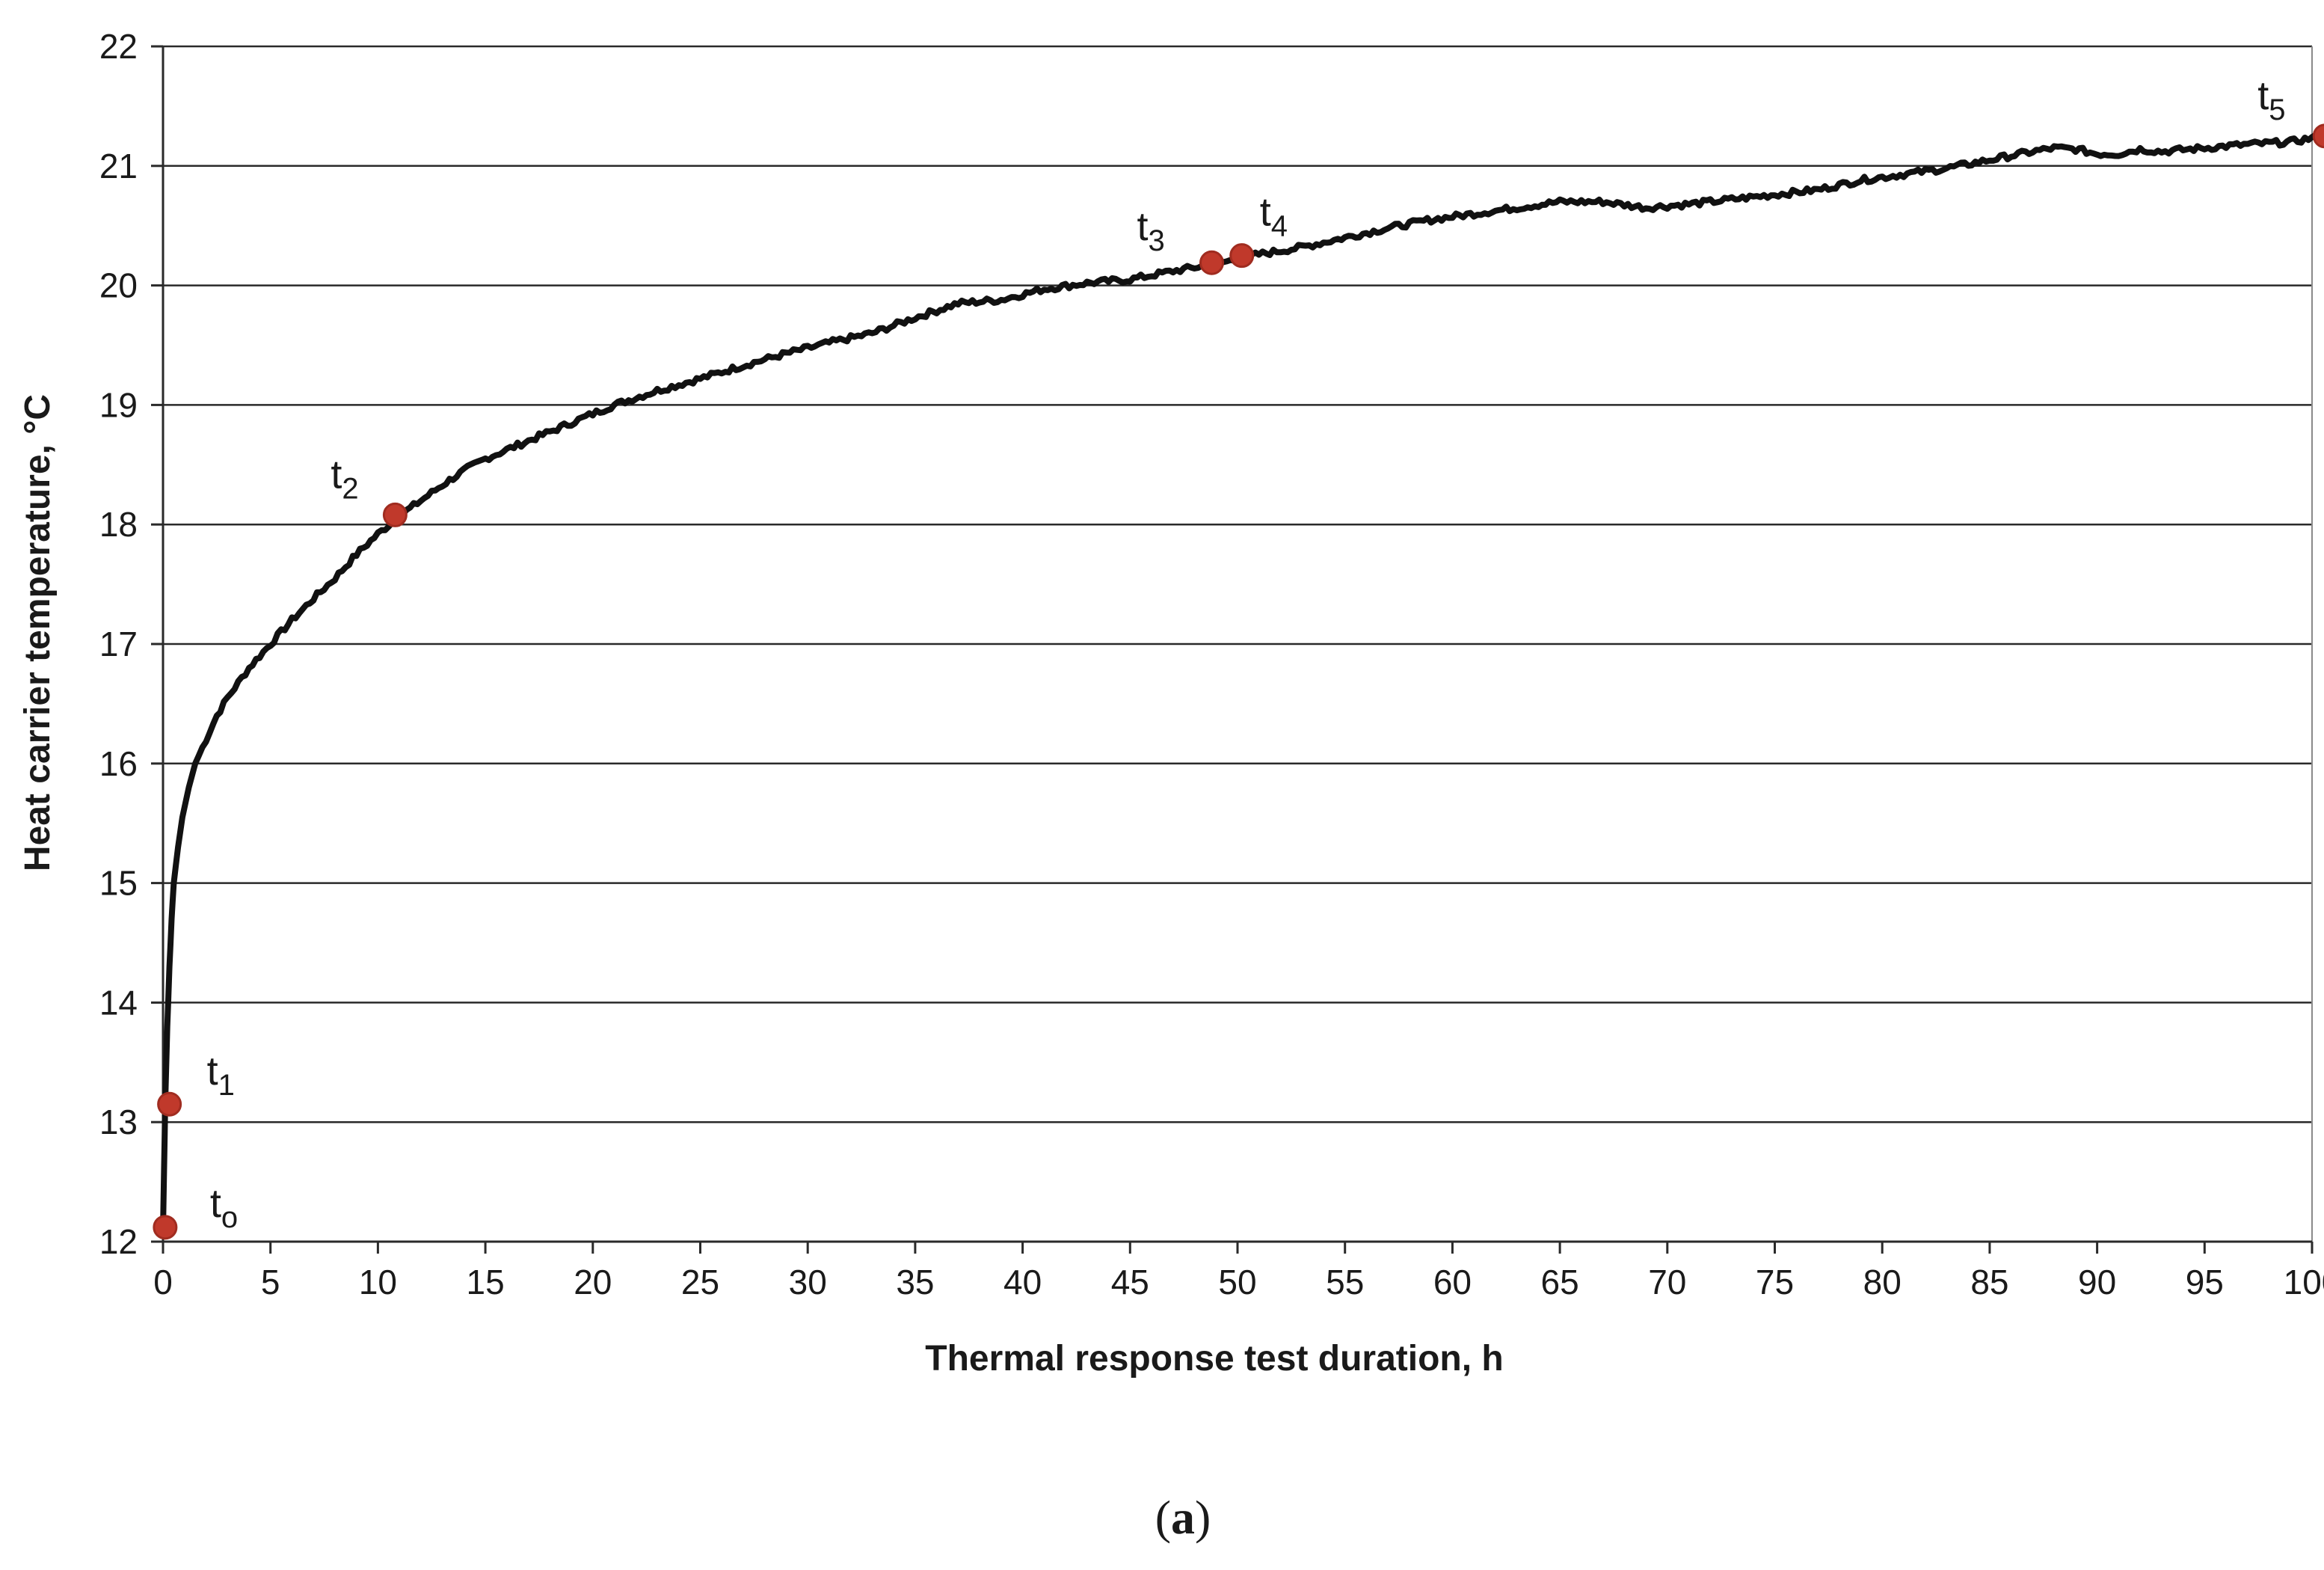 The image size is (2324, 1570). Describe the element at coordinates (1212, 262) in the screenshot. I see `marker-point-t3` at that location.